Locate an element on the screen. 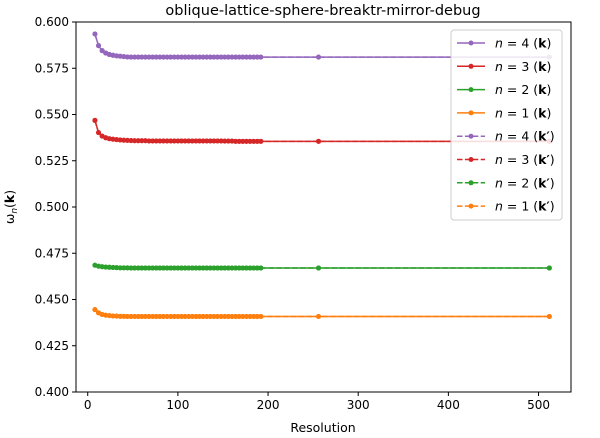  y-tick-label: 0.450 is located at coordinates (52, 300).